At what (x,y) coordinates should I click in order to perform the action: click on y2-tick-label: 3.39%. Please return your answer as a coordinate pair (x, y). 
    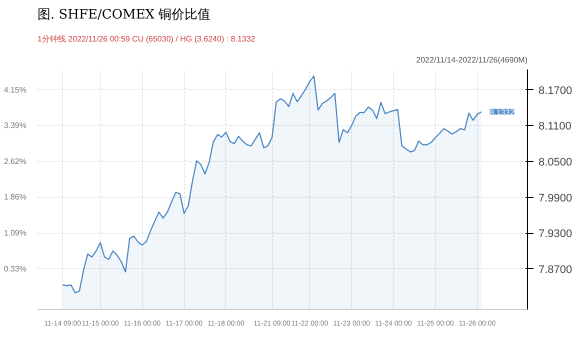
    Looking at the image, I should click on (15, 125).